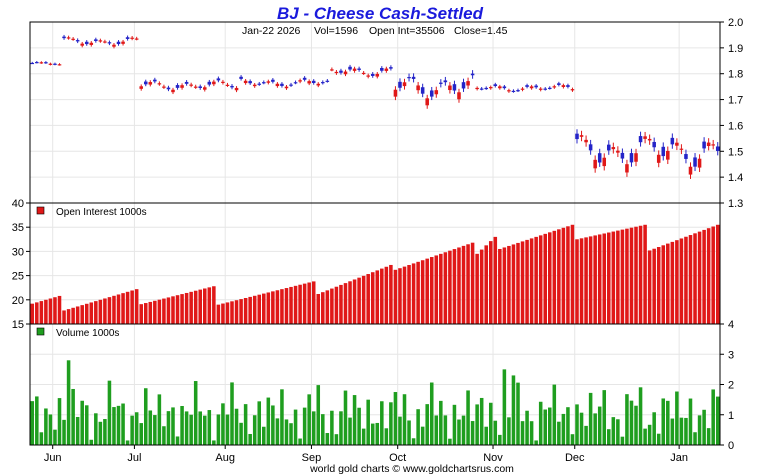 The height and width of the screenshot is (475, 760). What do you see at coordinates (731, 416) in the screenshot?
I see `volume-axis-tick-label: 1` at bounding box center [731, 416].